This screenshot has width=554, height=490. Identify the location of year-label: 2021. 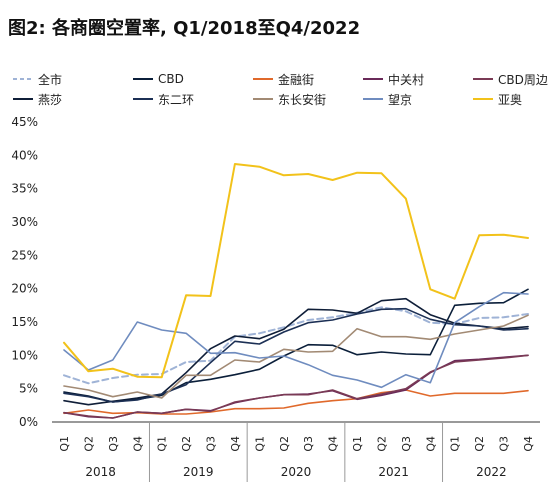
(393, 472).